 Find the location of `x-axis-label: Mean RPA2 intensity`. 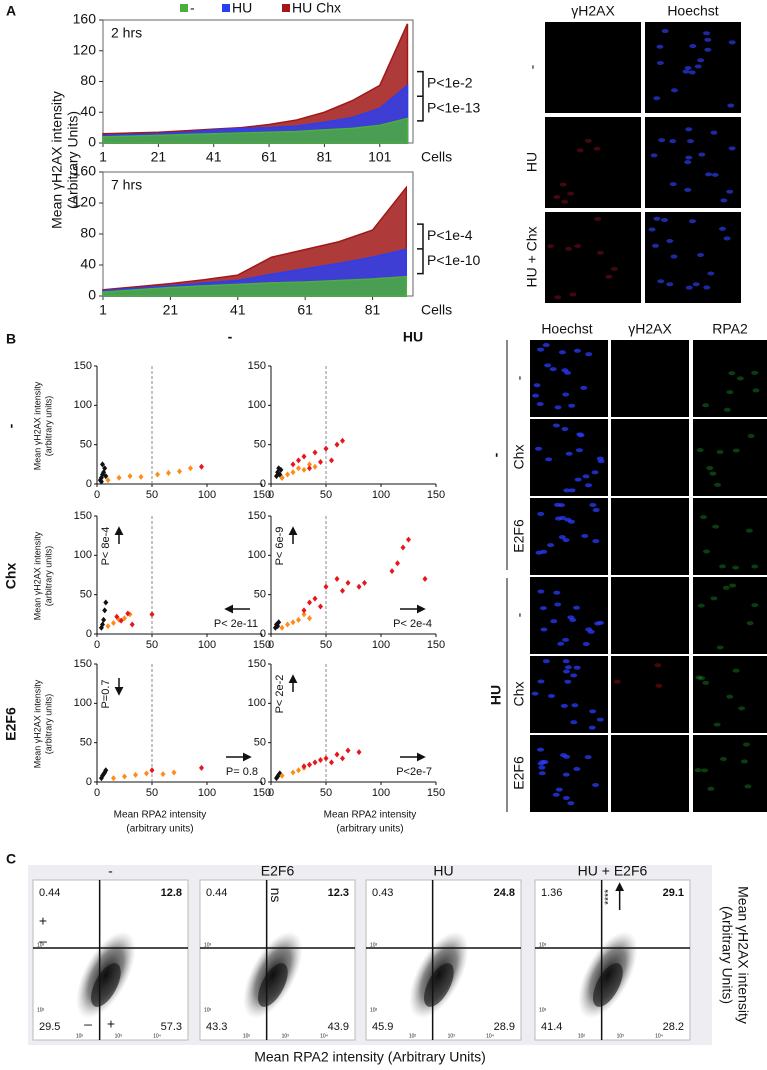

x-axis-label: Mean RPA2 intensity is located at coordinates (160, 815).